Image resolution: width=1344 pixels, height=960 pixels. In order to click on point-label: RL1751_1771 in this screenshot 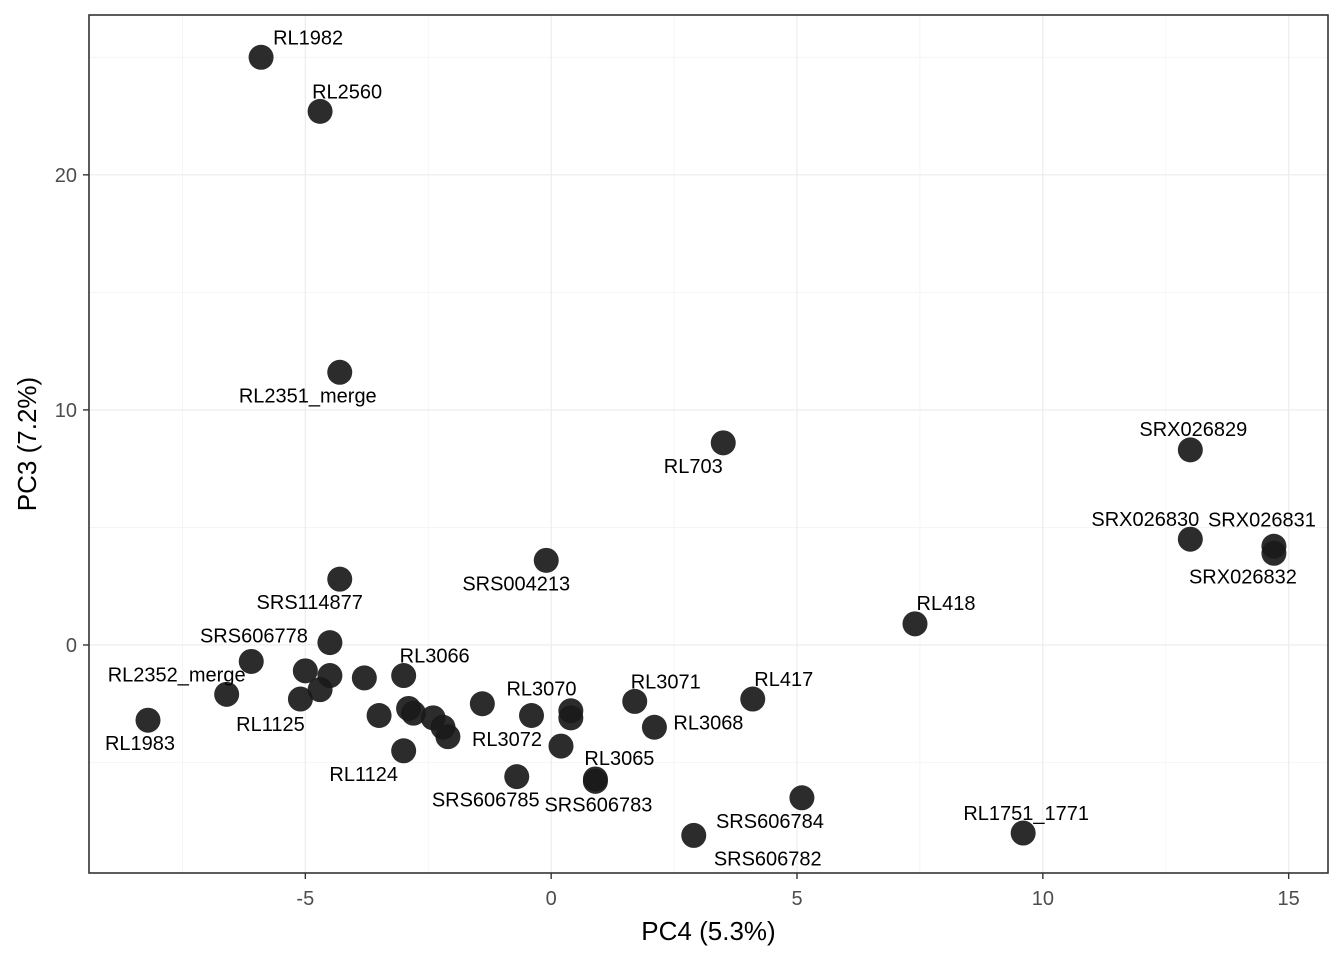, I will do `click(1026, 814)`.